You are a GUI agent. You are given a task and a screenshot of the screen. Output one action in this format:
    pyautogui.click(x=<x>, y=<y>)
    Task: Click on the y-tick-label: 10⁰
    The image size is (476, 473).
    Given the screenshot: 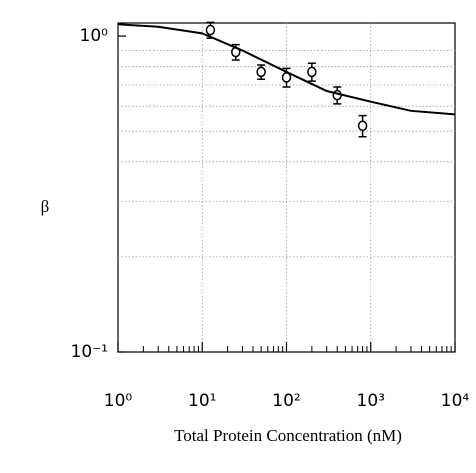 What is the action you would take?
    pyautogui.click(x=94, y=36)
    